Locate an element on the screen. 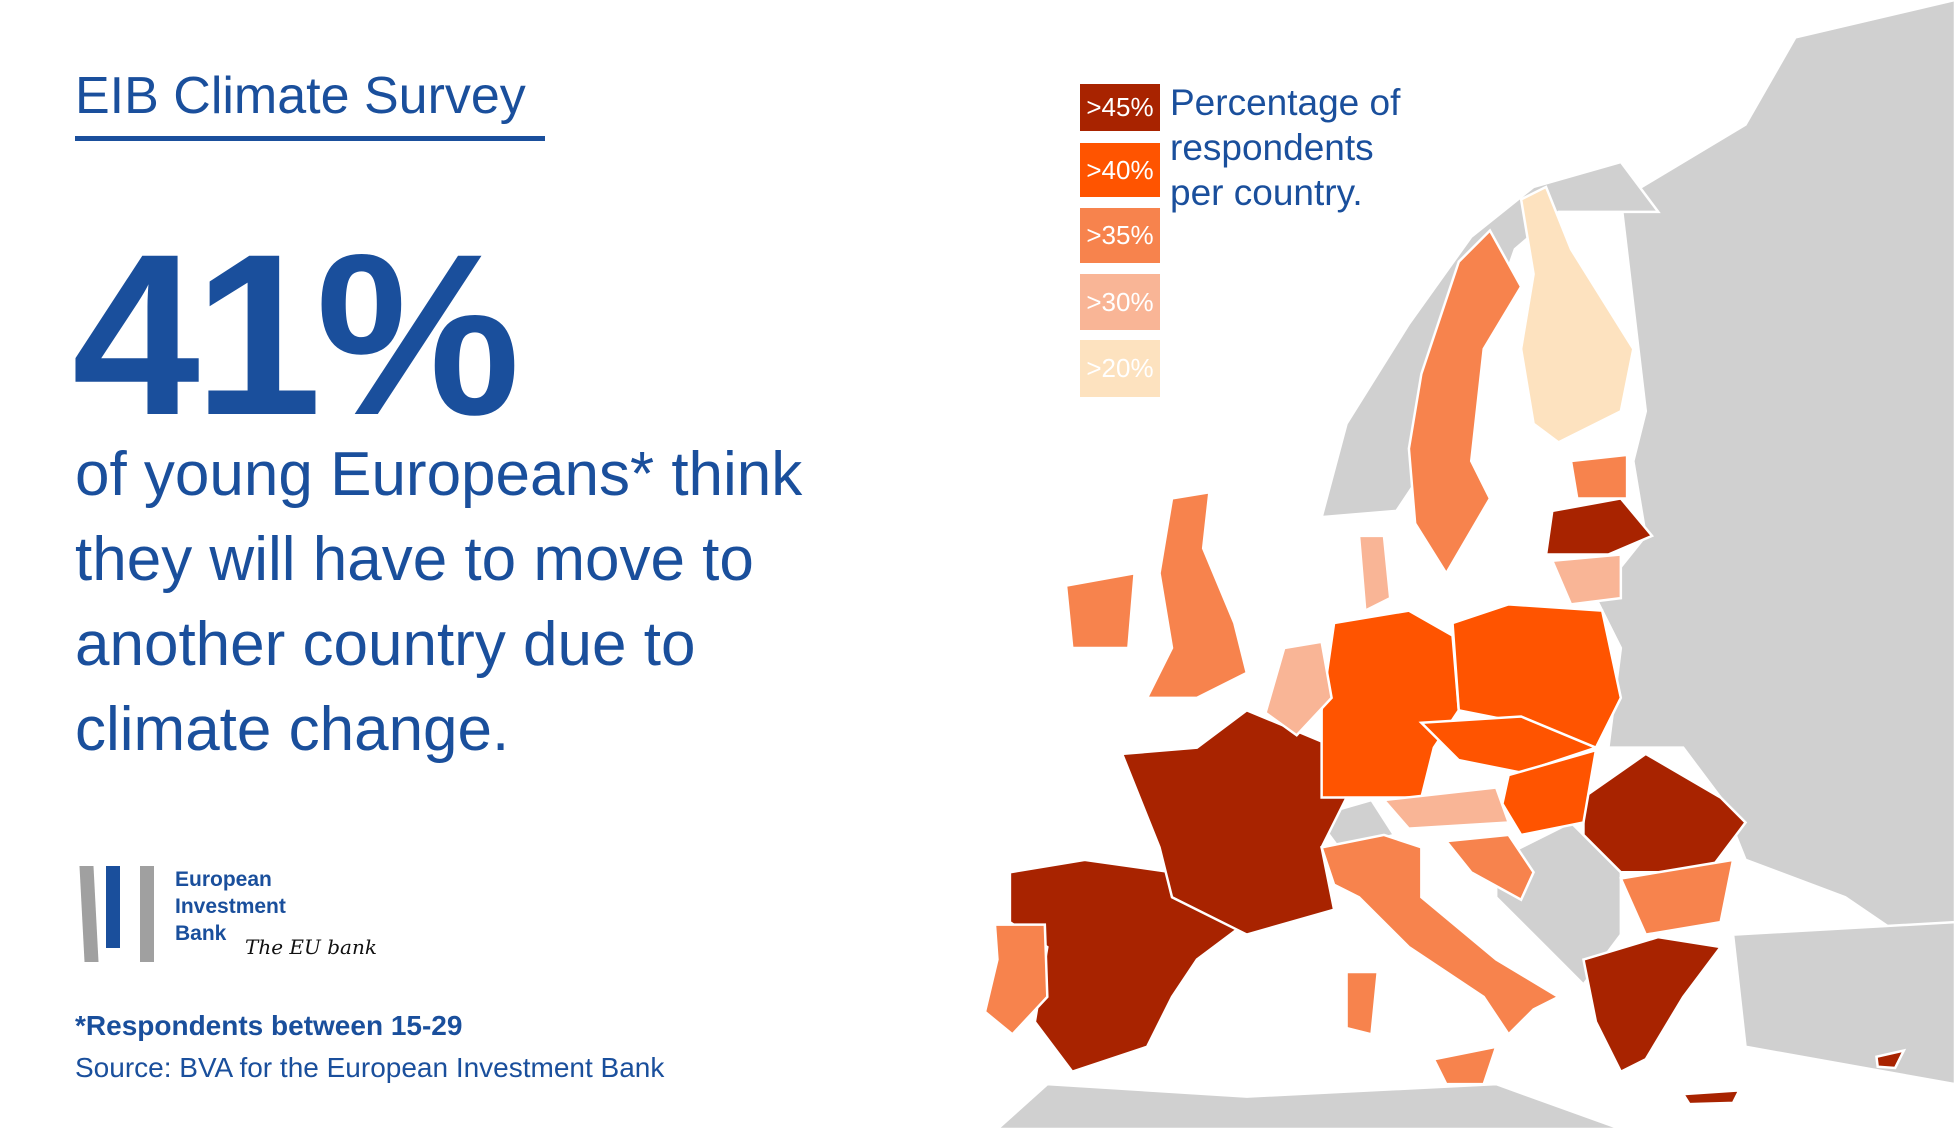 The width and height of the screenshot is (1955, 1129). land-north-africa is located at coordinates (1308, 1105).